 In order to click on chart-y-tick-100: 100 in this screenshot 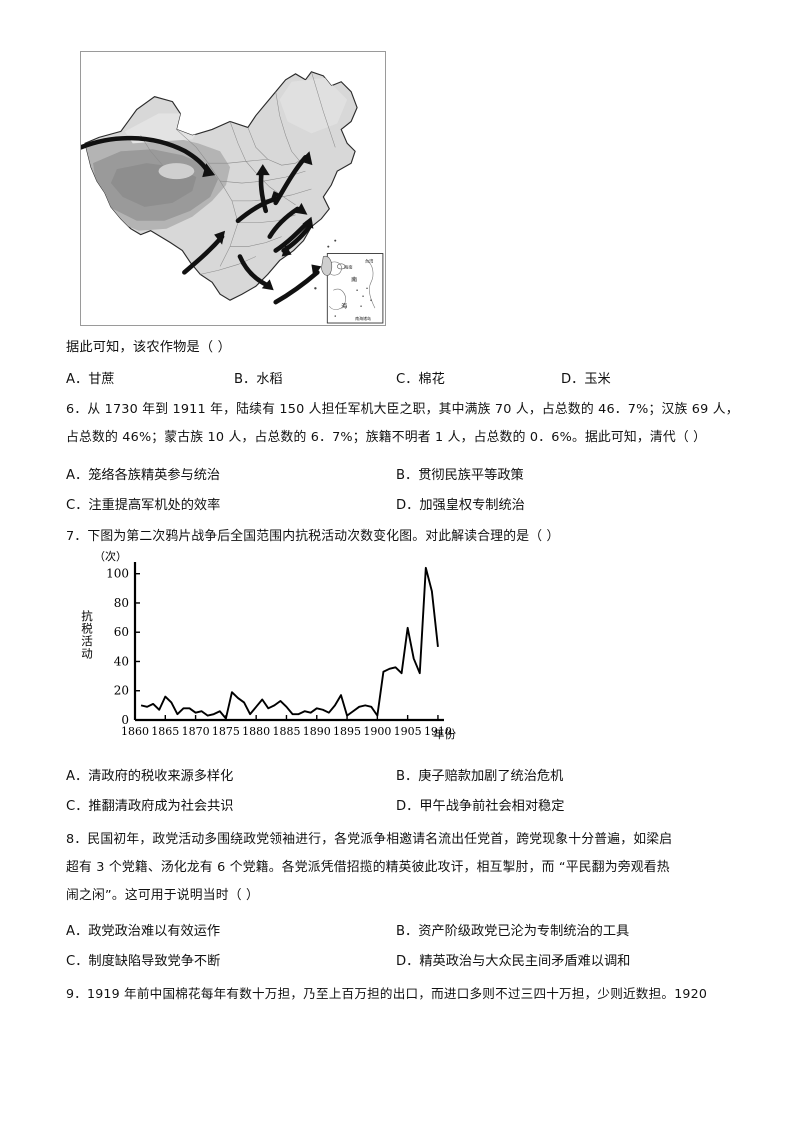, I will do `click(117, 574)`.